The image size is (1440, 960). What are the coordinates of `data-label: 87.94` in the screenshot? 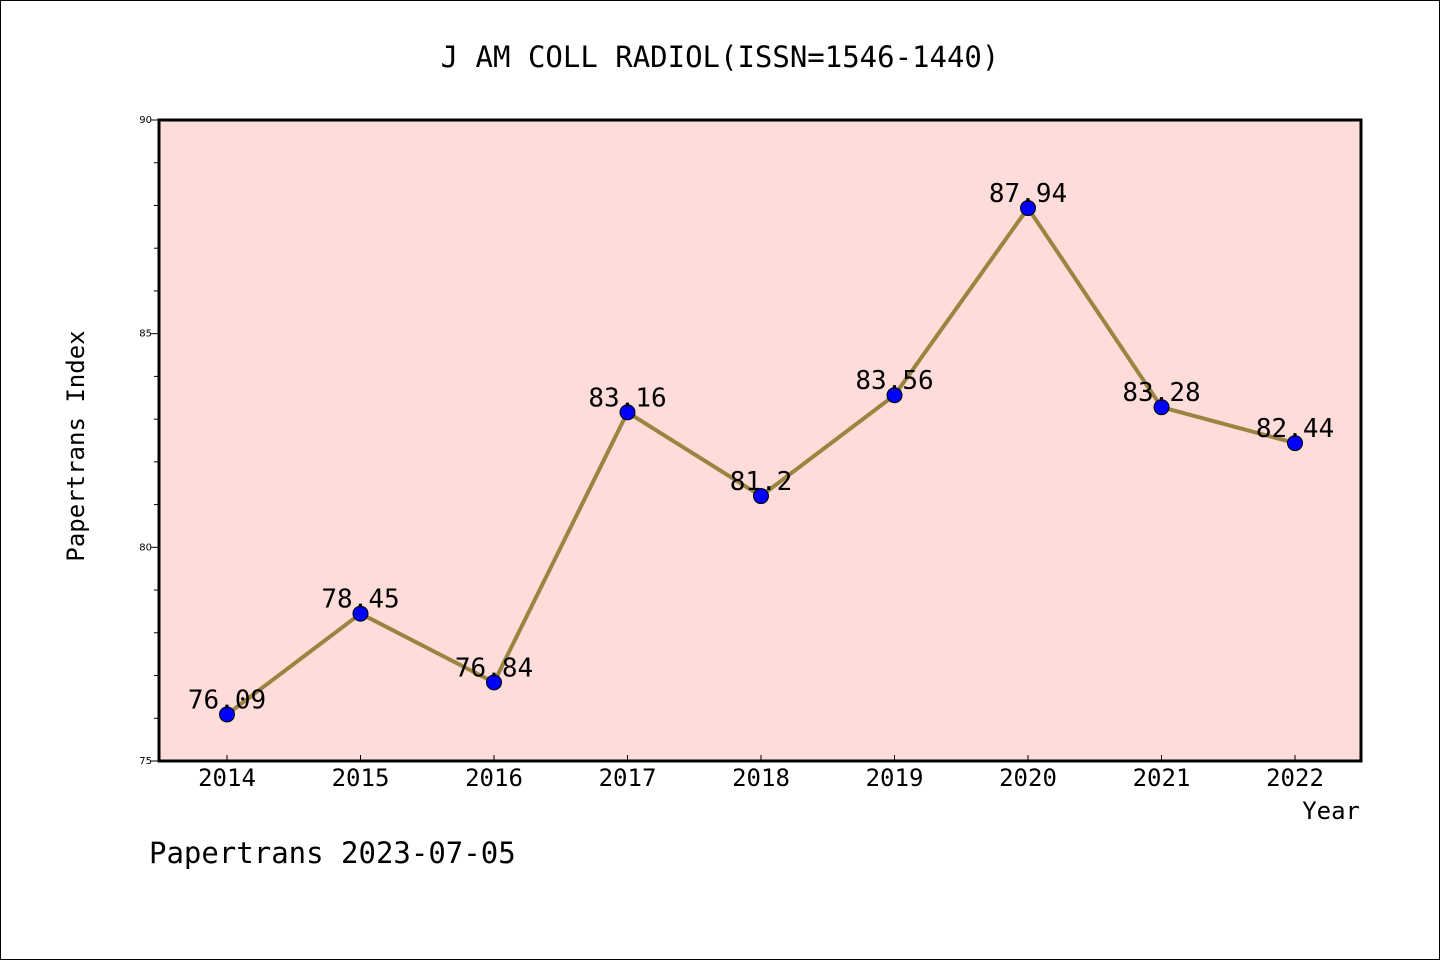 It's located at (1028, 194).